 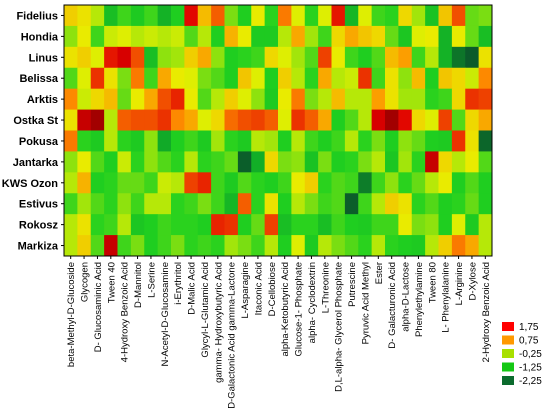 What do you see at coordinates (178, 283) in the screenshot?
I see `column-label: i-Erythritol` at bounding box center [178, 283].